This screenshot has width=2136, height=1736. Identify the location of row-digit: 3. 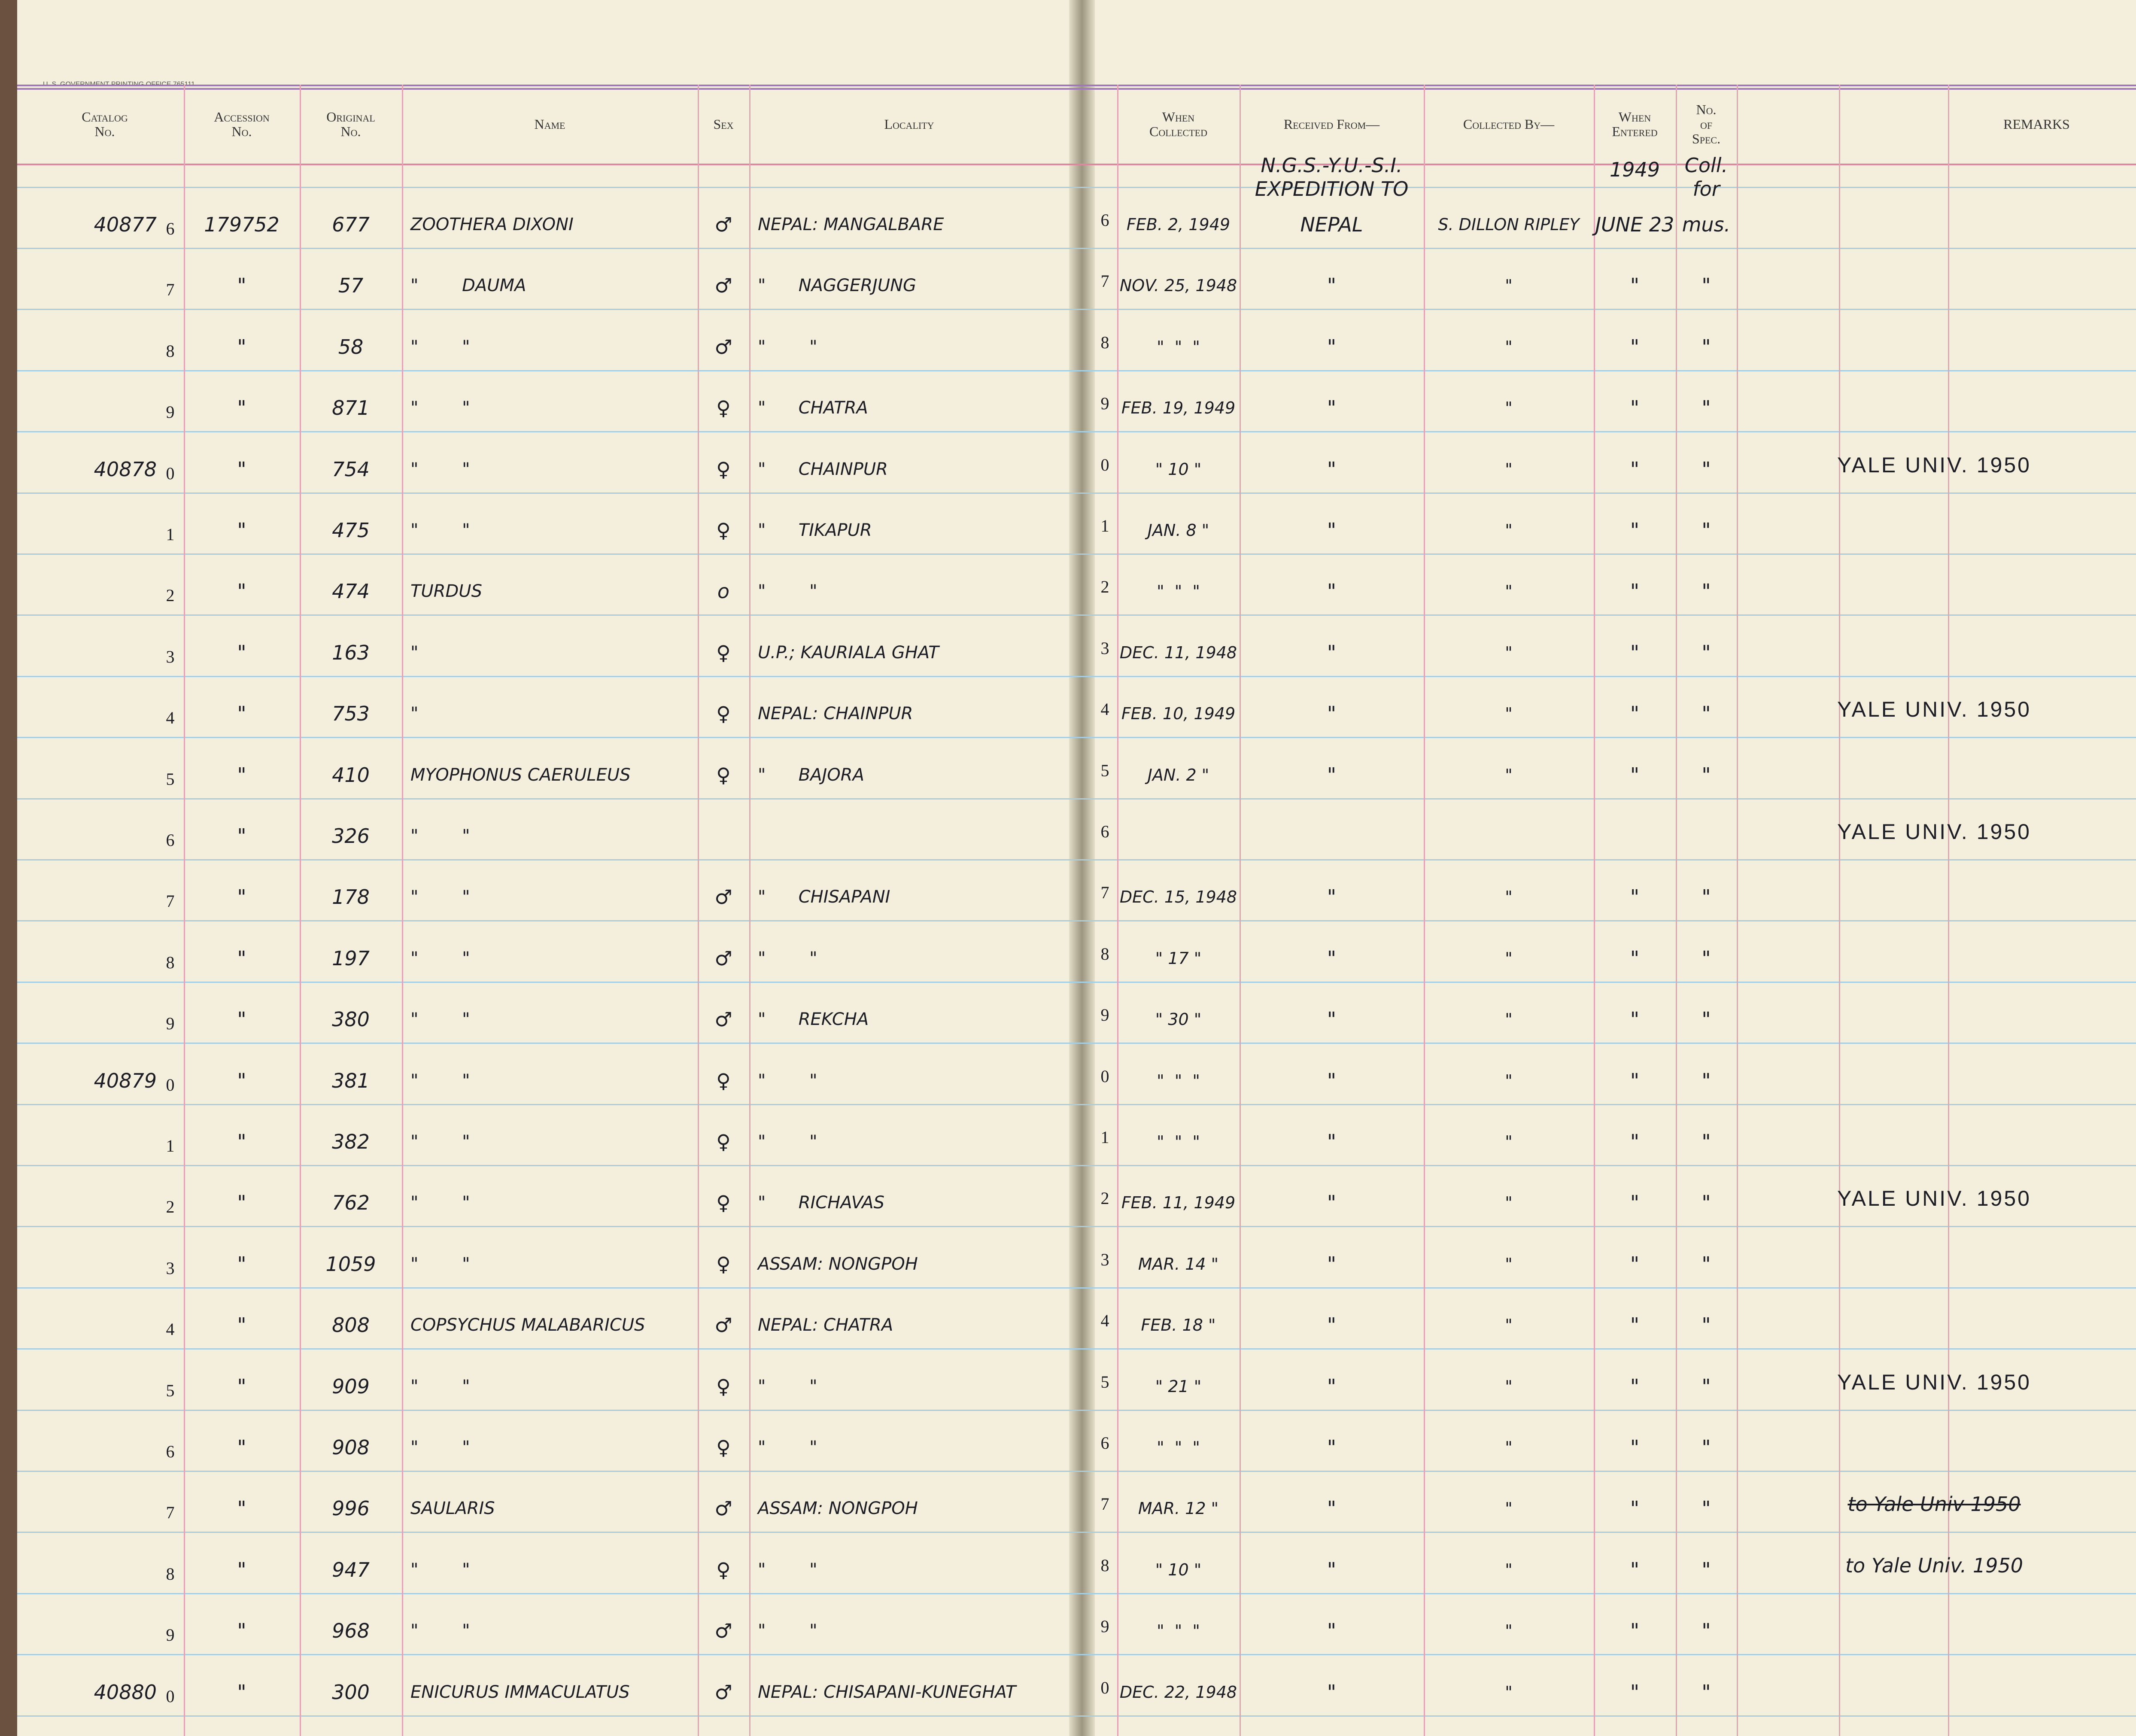
(170, 656).